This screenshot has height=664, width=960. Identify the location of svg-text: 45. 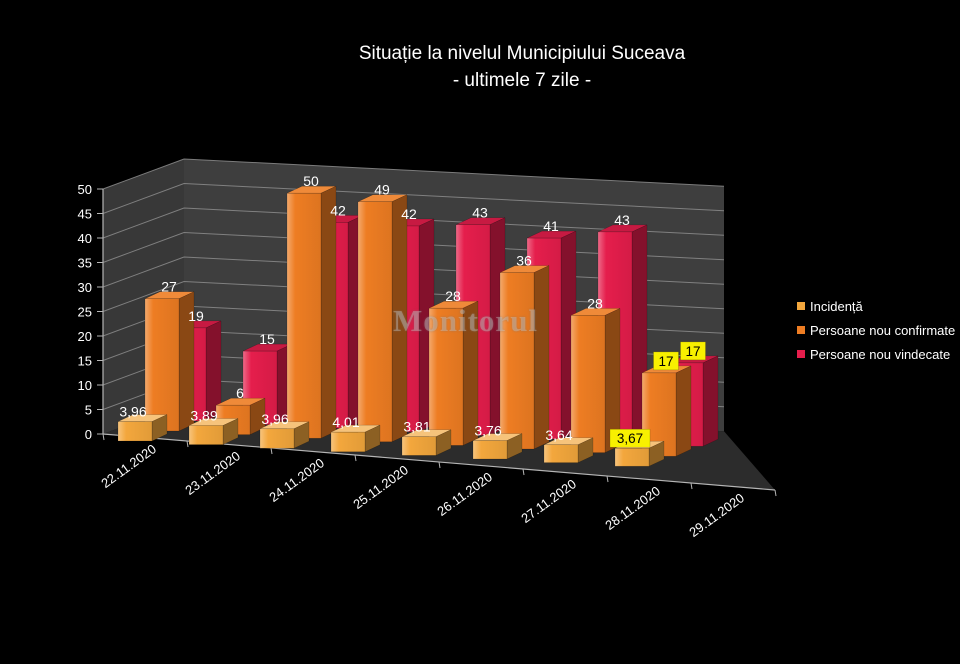
(85, 214).